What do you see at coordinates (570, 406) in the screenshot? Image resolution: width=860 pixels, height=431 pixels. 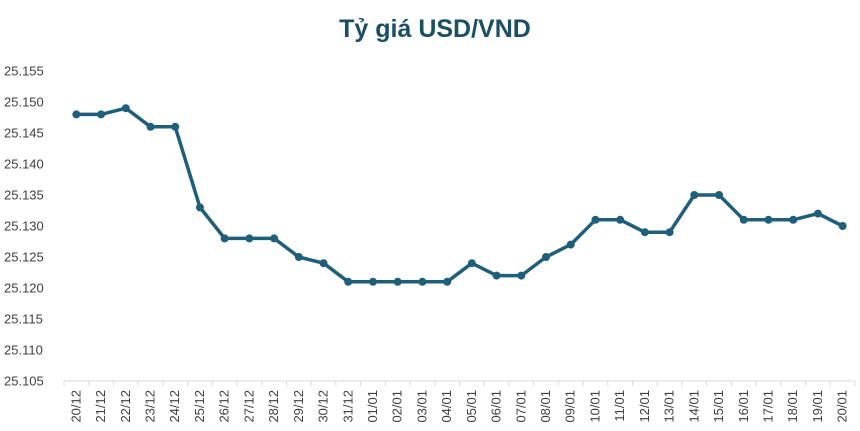 I see `x-tick-label: 09/01` at bounding box center [570, 406].